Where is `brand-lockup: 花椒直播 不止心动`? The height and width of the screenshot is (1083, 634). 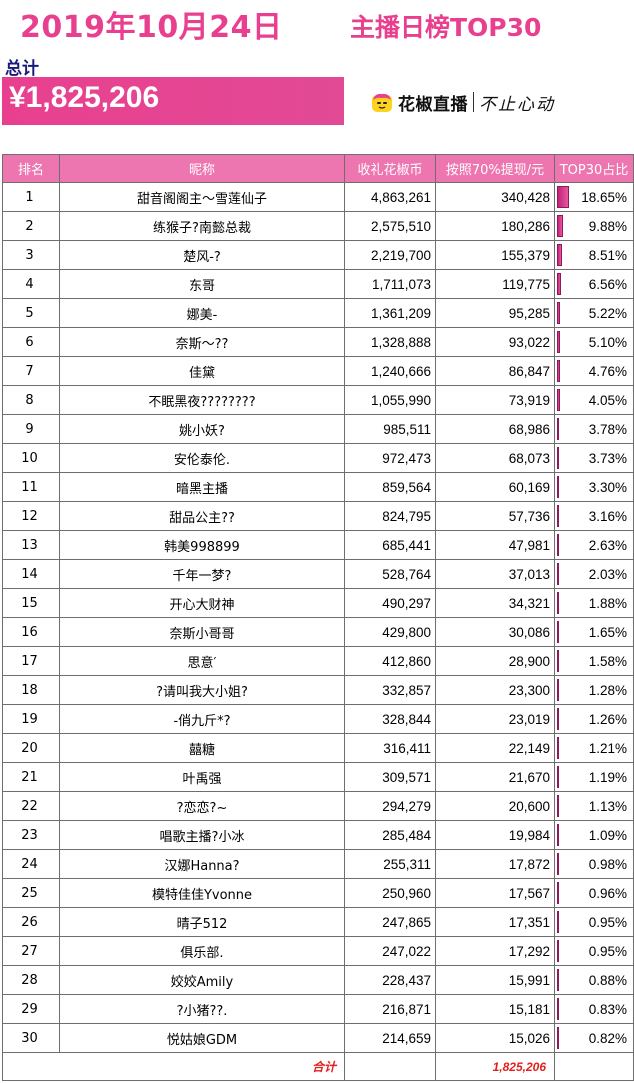 brand-lockup: 花椒直播 不止心动 is located at coordinates (463, 102).